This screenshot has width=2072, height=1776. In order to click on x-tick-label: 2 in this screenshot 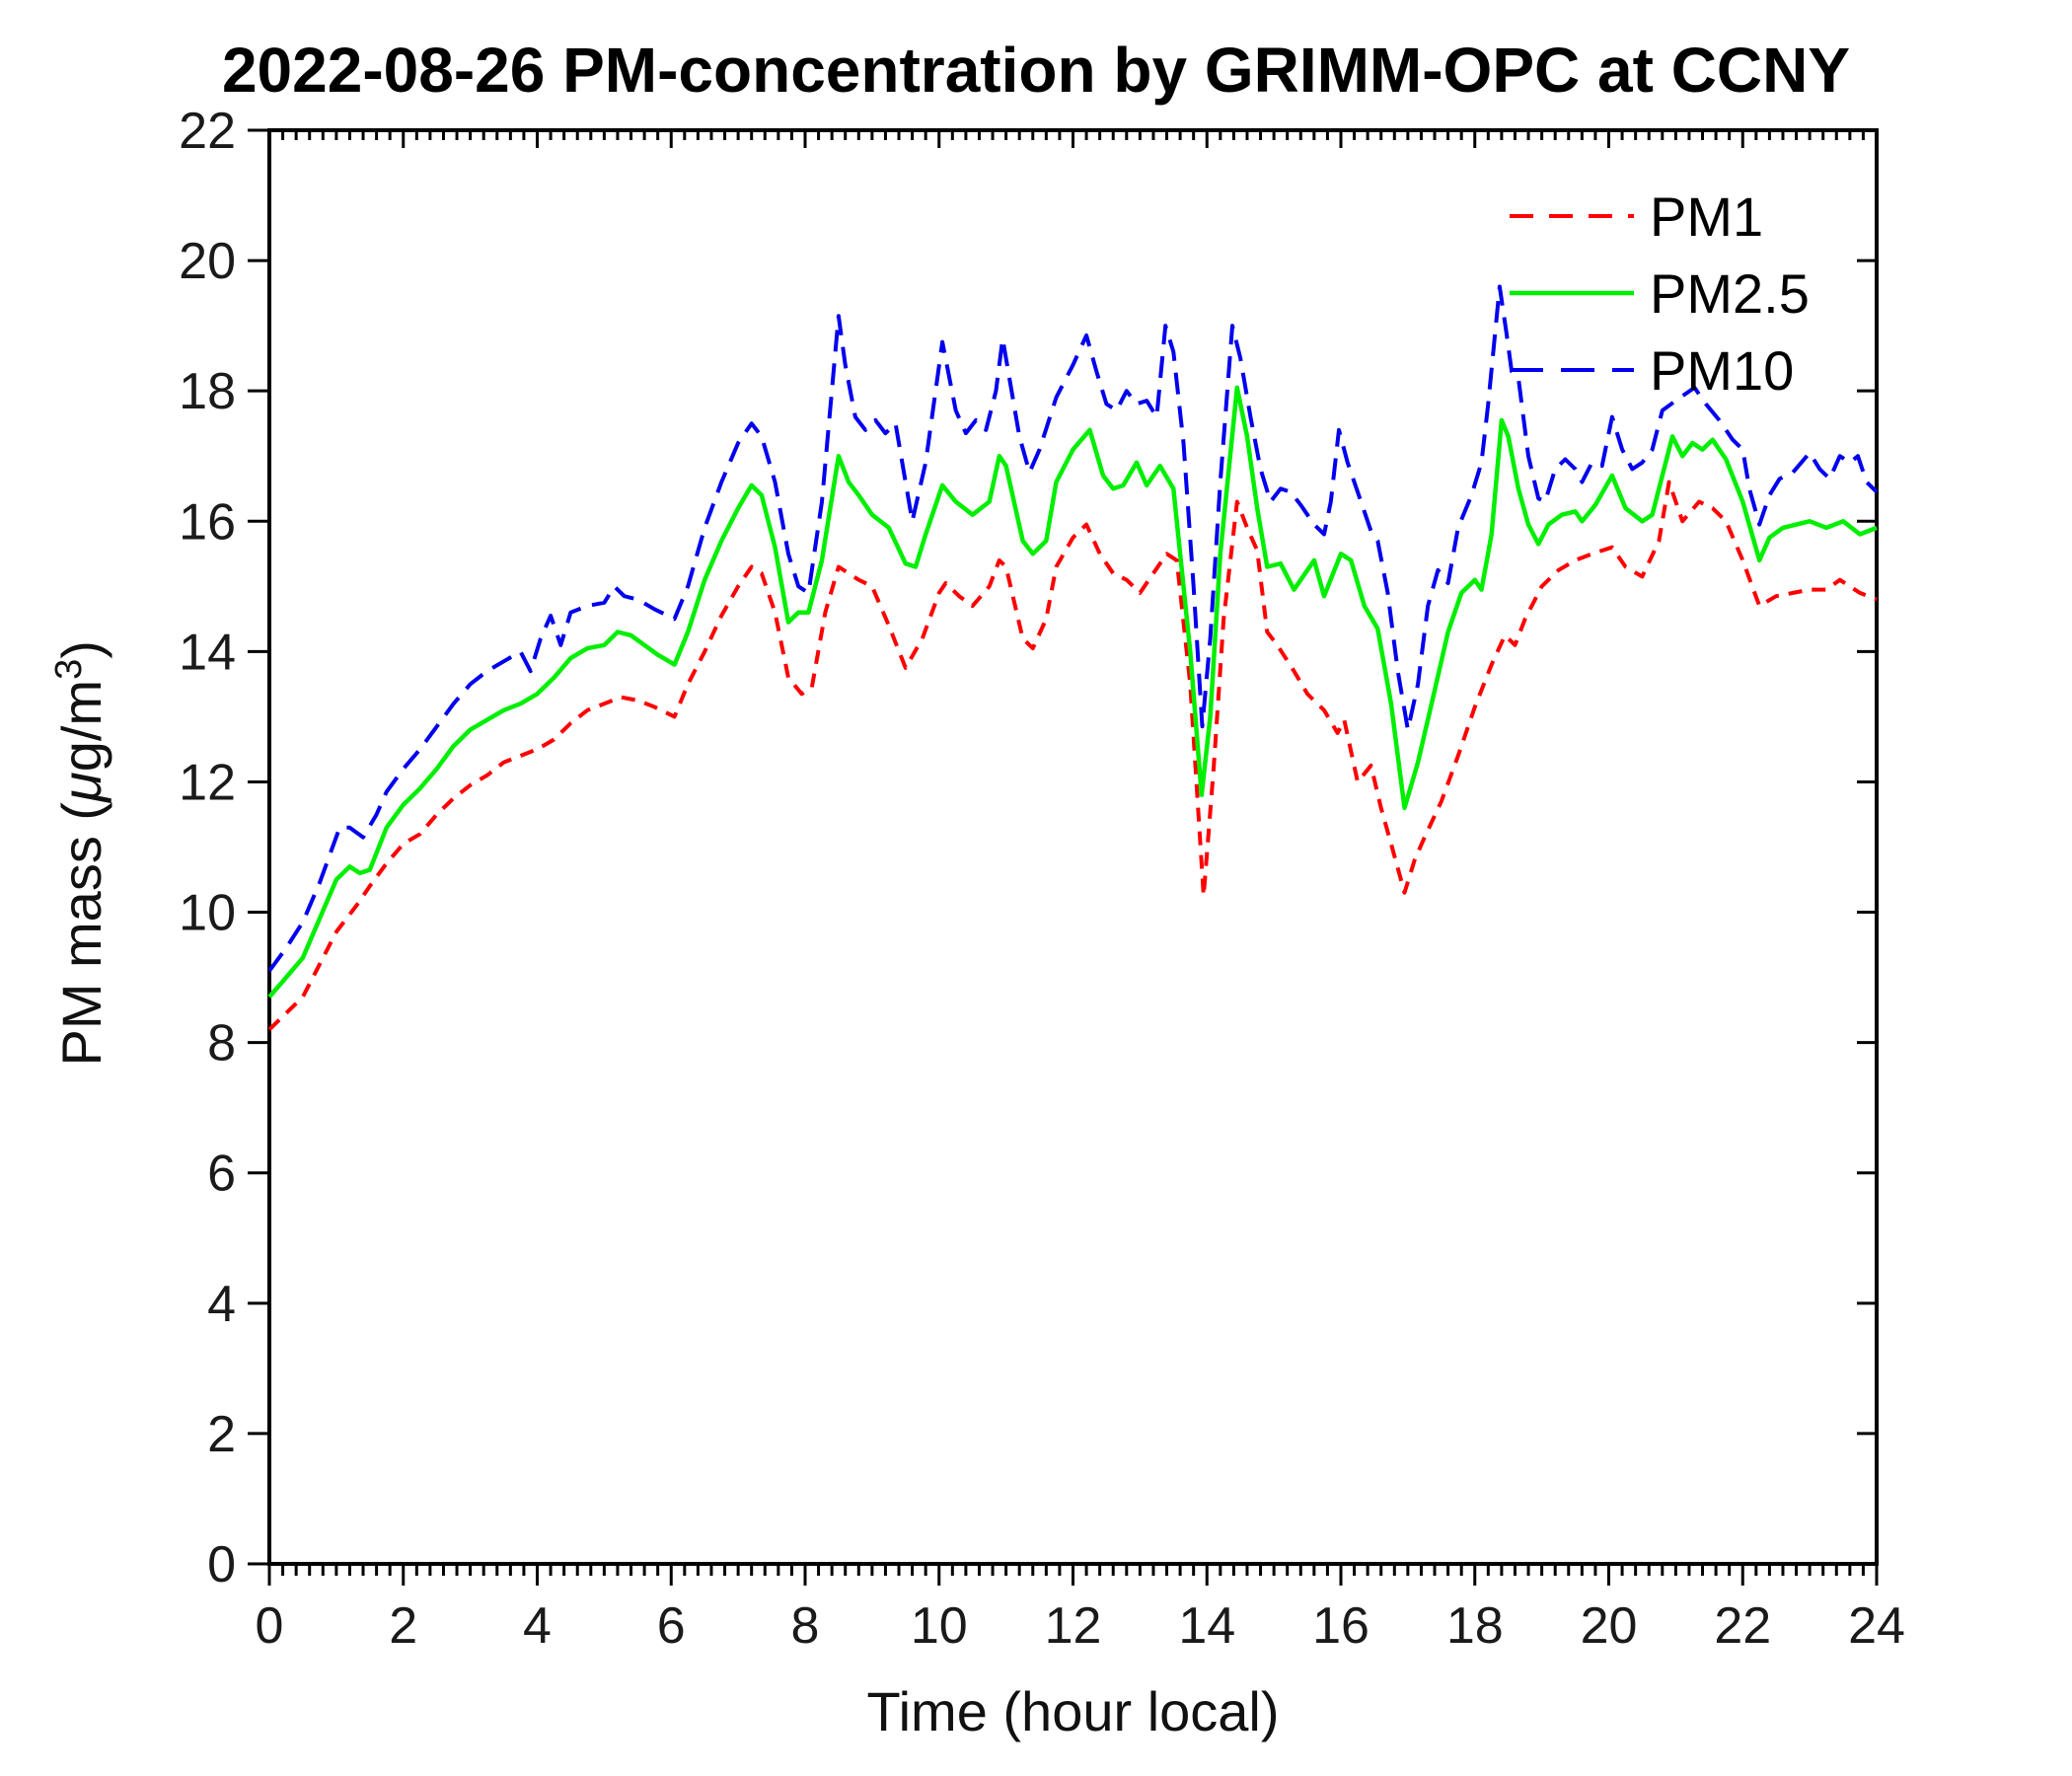, I will do `click(403, 1626)`.